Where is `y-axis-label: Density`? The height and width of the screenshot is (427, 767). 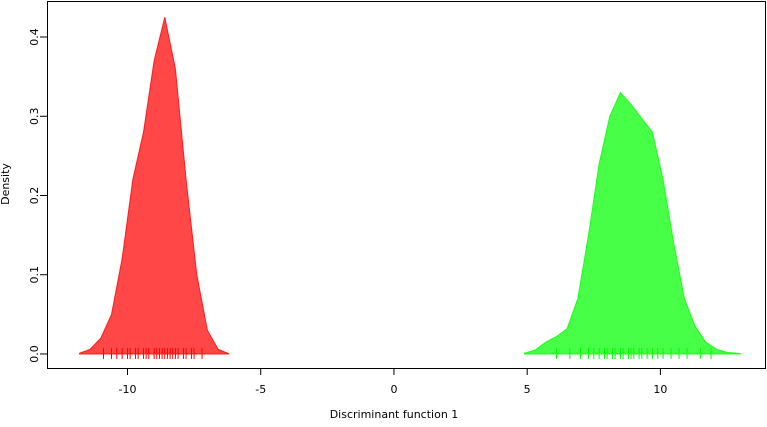
y-axis-label: Density is located at coordinates (6, 184).